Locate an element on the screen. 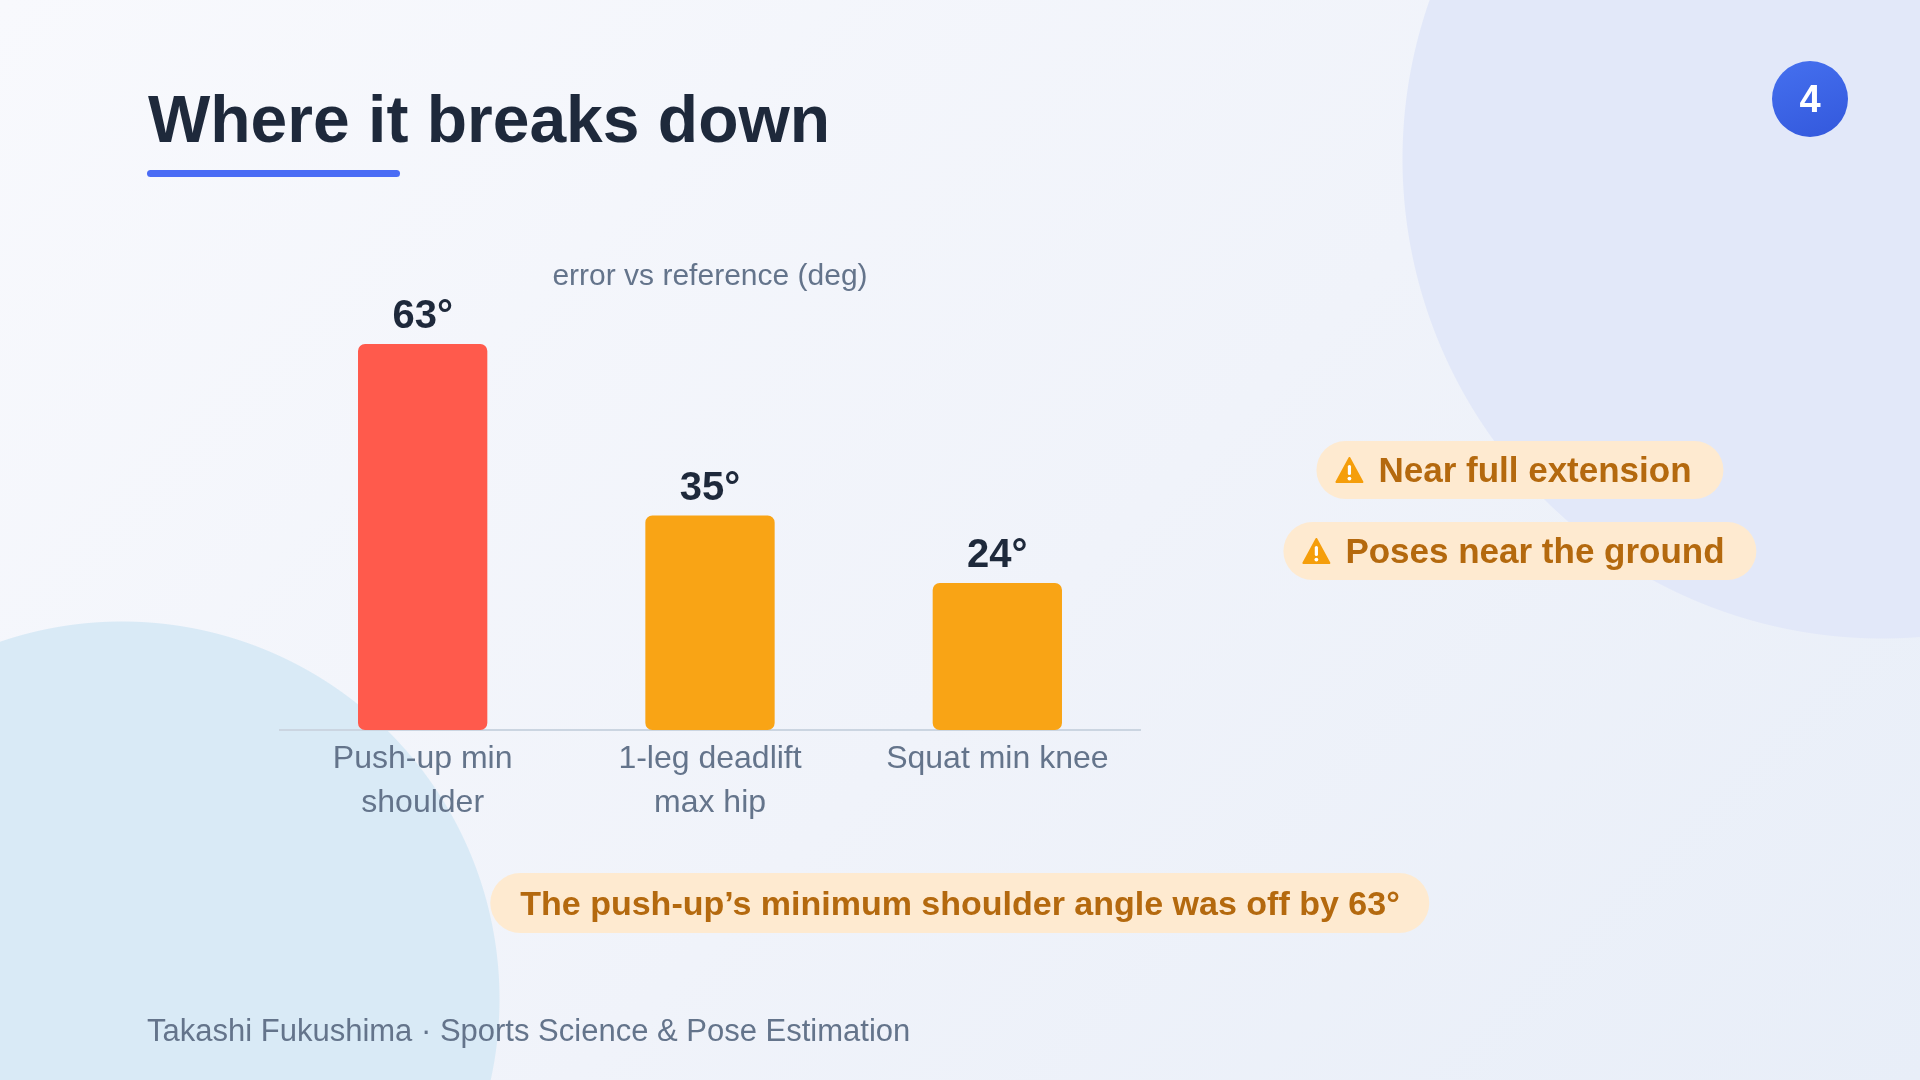 The width and height of the screenshot is (1920, 1080). text: 4 is located at coordinates (1810, 99).